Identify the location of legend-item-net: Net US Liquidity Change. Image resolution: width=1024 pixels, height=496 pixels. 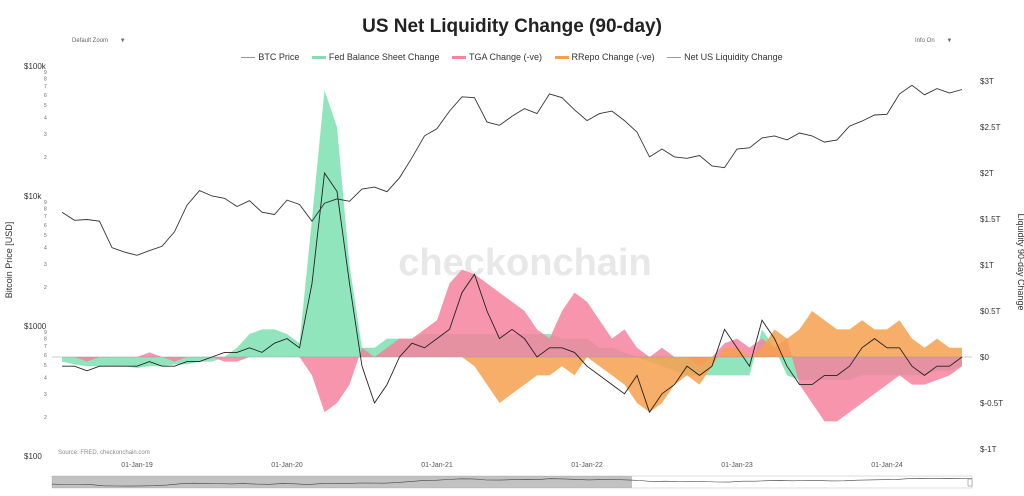
(725, 57).